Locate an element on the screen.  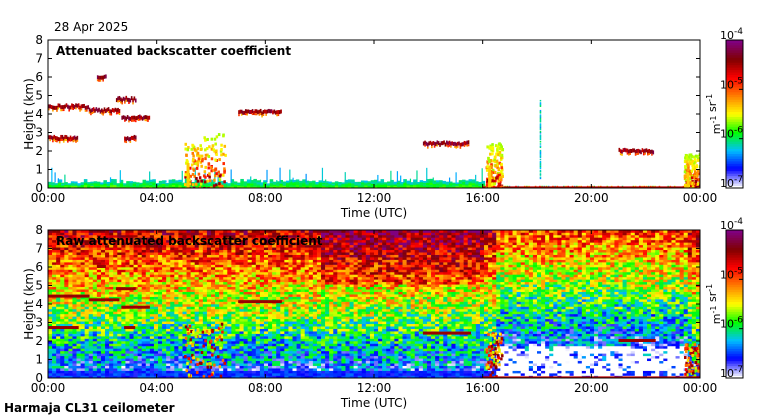
panel-title: Attenuated backscatter coefficient is located at coordinates (173, 51).